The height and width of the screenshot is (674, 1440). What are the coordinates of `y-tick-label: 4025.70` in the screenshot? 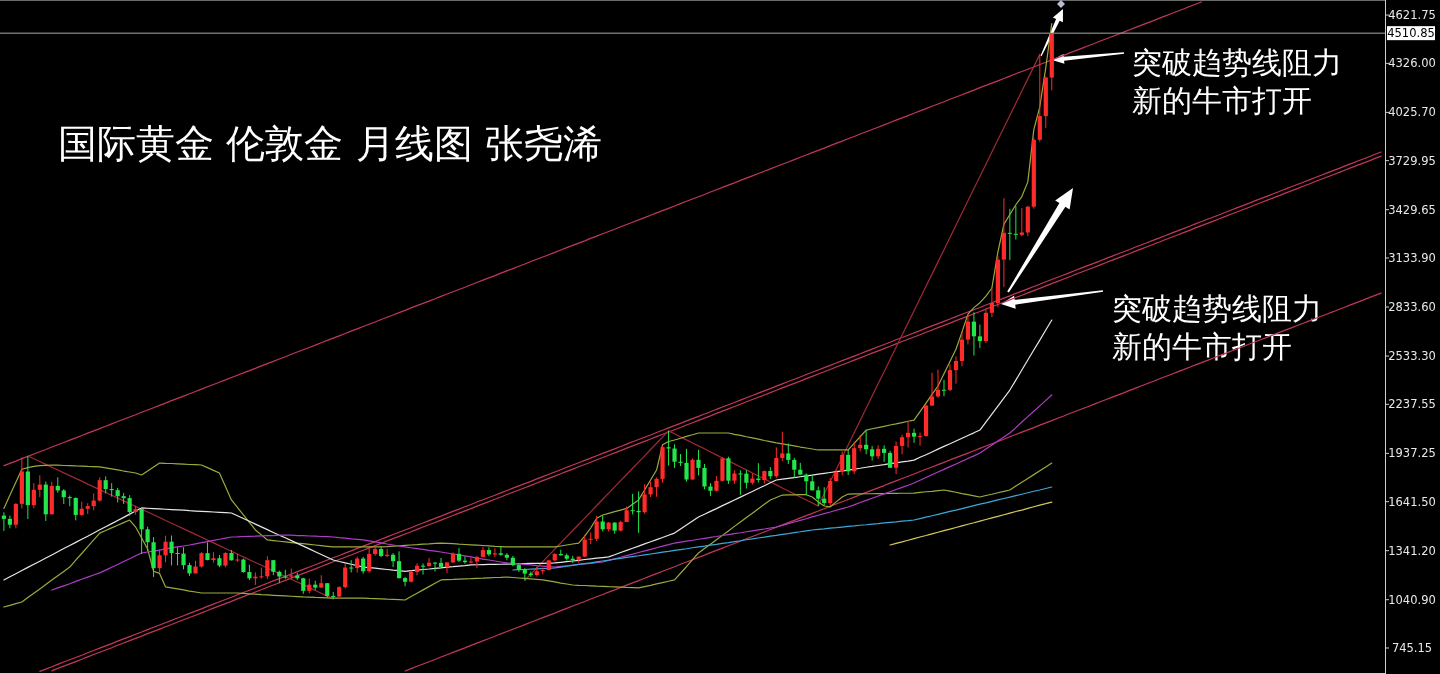 It's located at (1412, 112).